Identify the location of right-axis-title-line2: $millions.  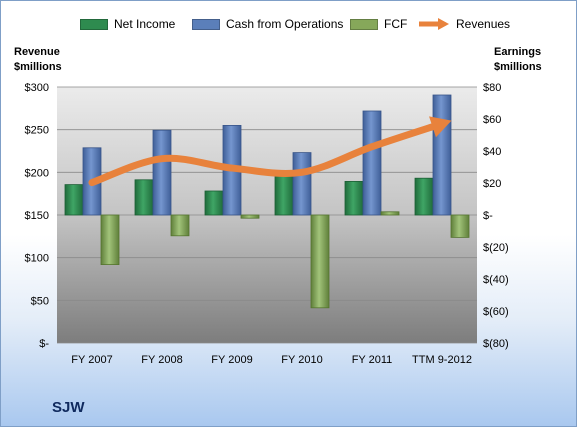
(518, 67).